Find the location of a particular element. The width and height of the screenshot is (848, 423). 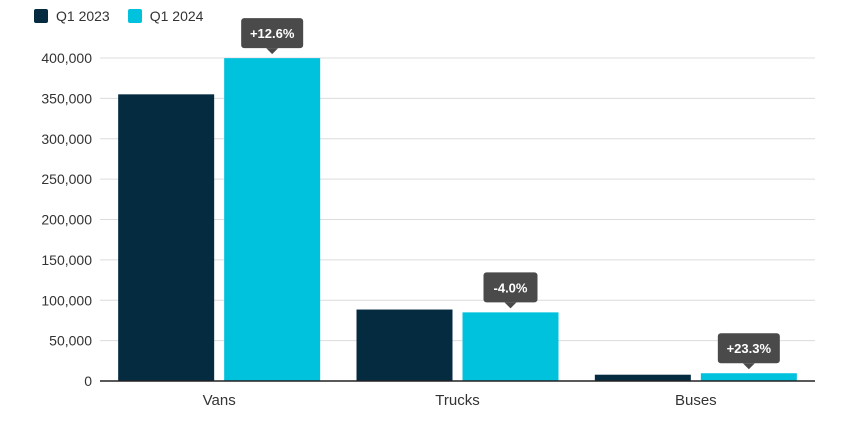

change-callout: -4.0% is located at coordinates (510, 290).